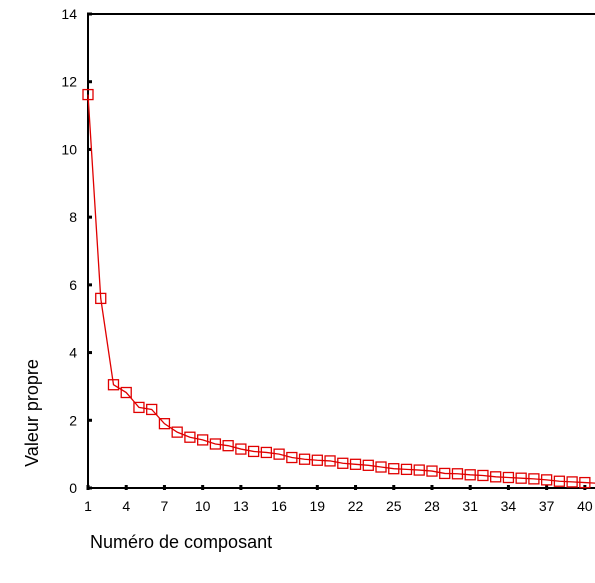 Image resolution: width=595 pixels, height=583 pixels. I want to click on y-tick-label: 10, so click(69, 149).